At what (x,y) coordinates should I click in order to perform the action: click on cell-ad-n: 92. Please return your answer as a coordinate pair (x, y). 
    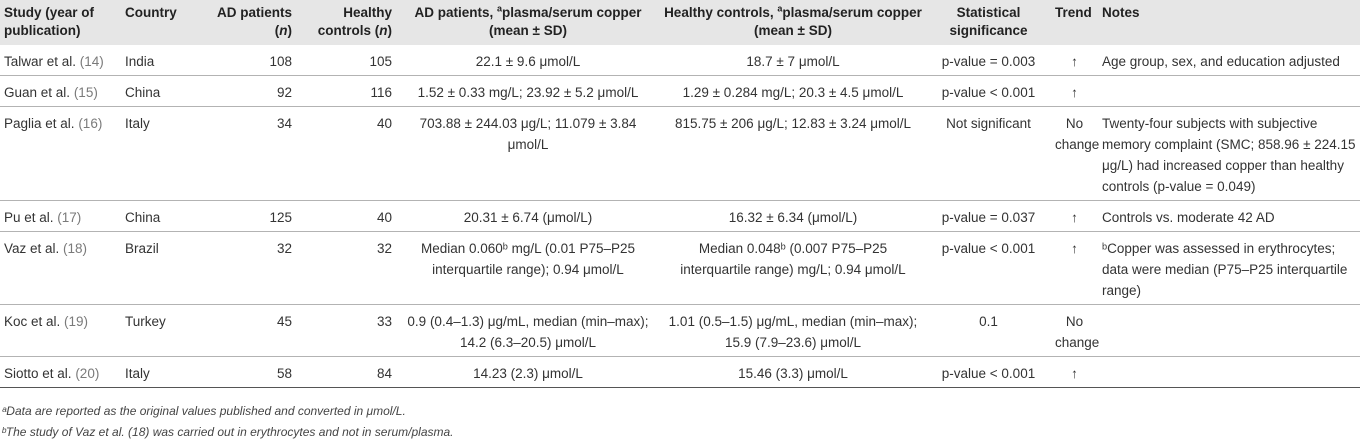
    Looking at the image, I should click on (253, 91).